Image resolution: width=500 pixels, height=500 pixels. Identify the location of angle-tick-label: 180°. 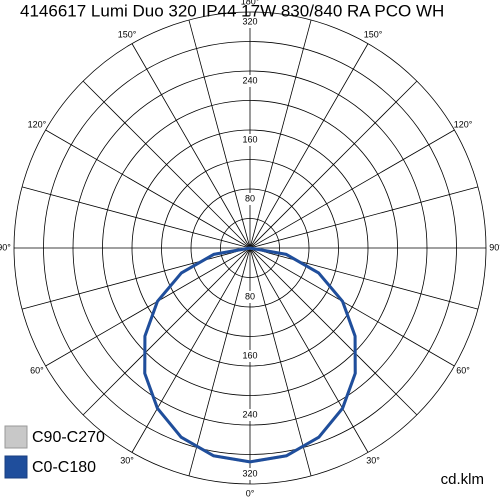
(250, 3).